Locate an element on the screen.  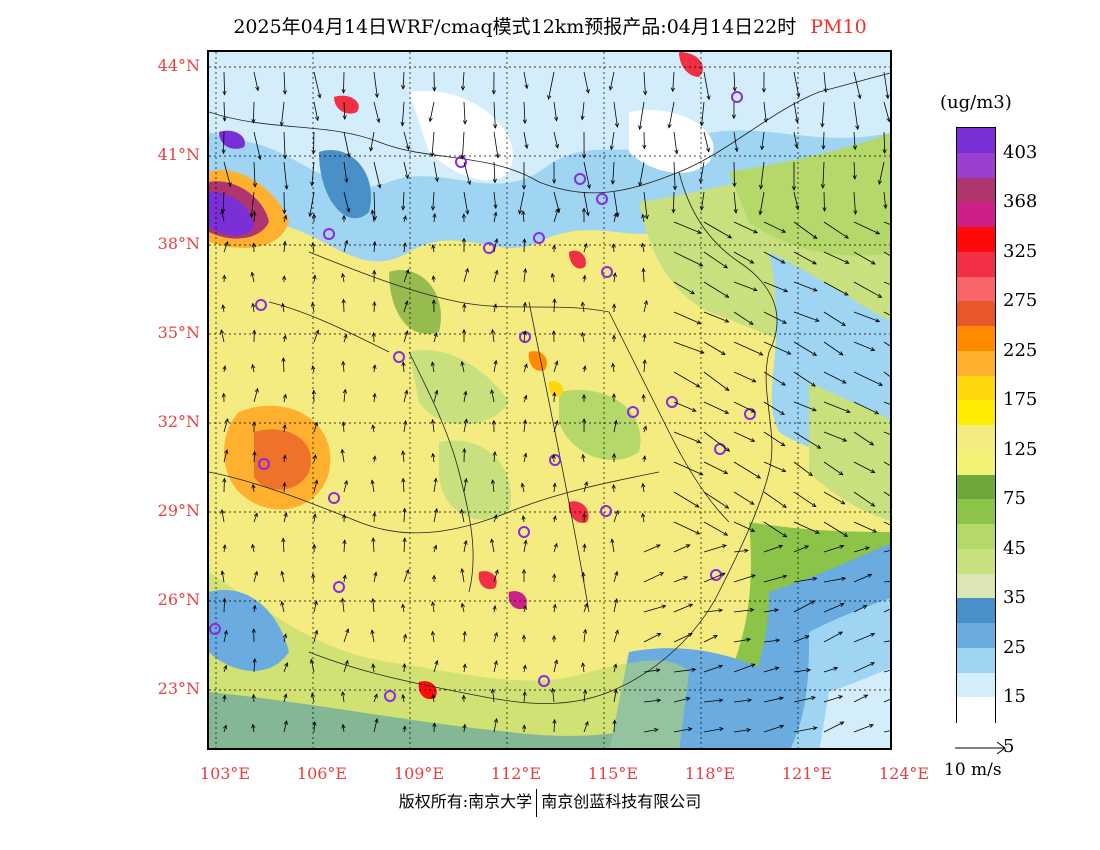
legend-swatch is located at coordinates (976, 462).